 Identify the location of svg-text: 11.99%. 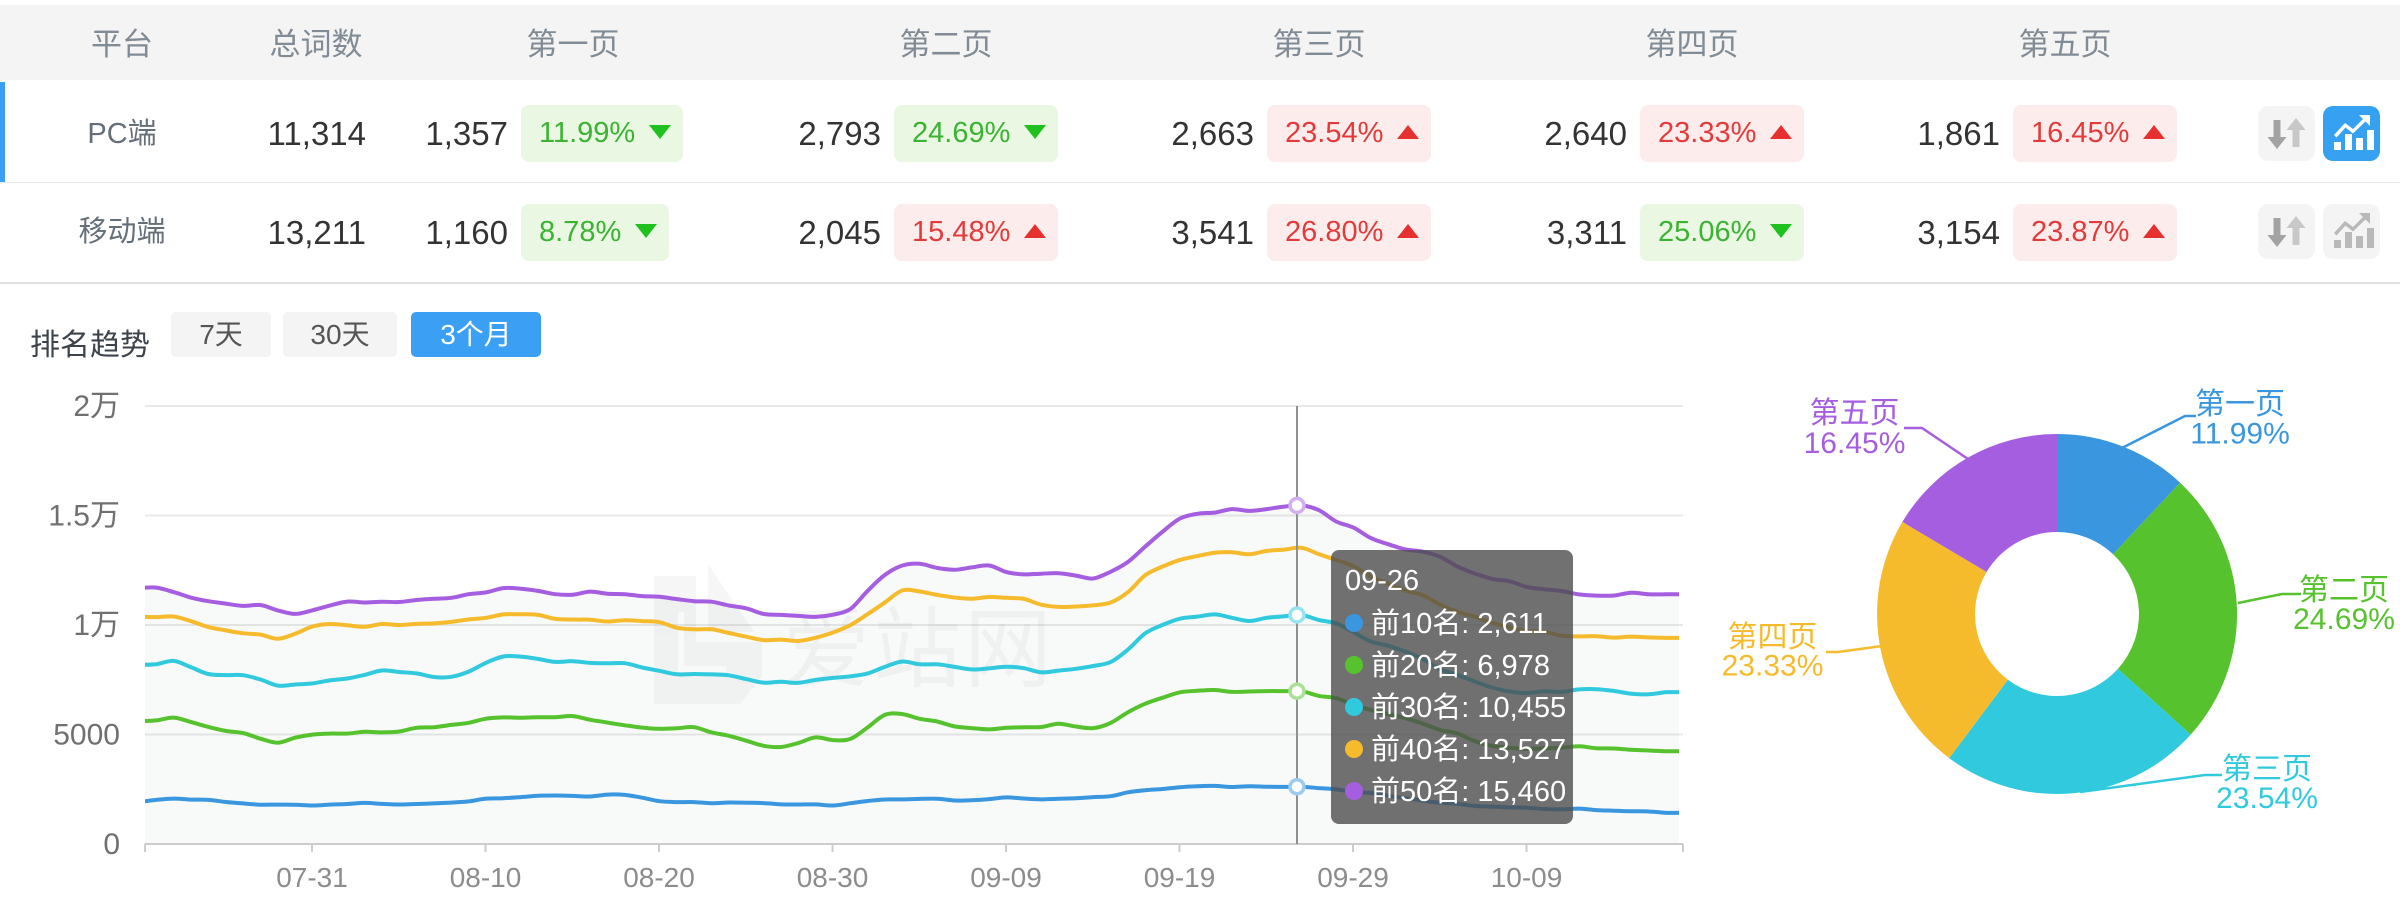
(2240, 434).